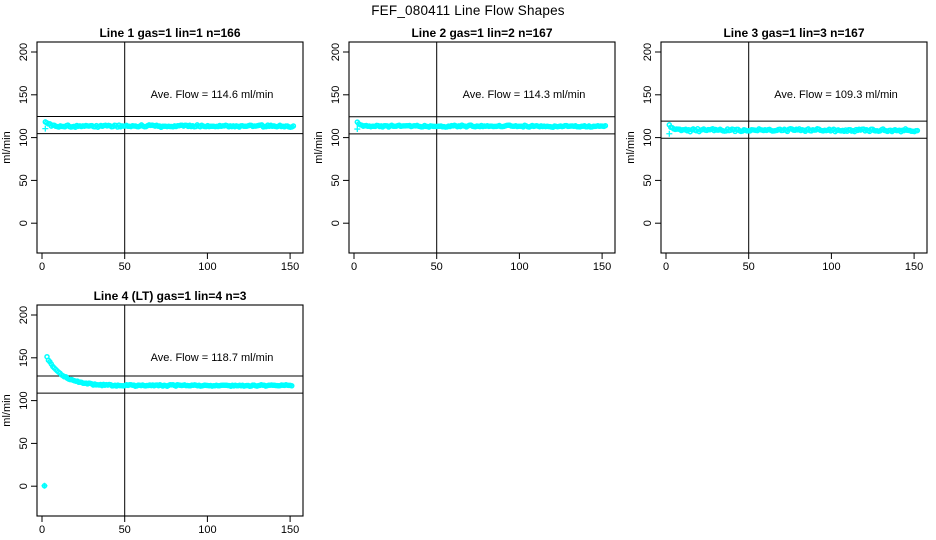 The height and width of the screenshot is (540, 936). I want to click on avg-flow-annotation: Ave. Flow = 114.3 ml/min, so click(524, 95).